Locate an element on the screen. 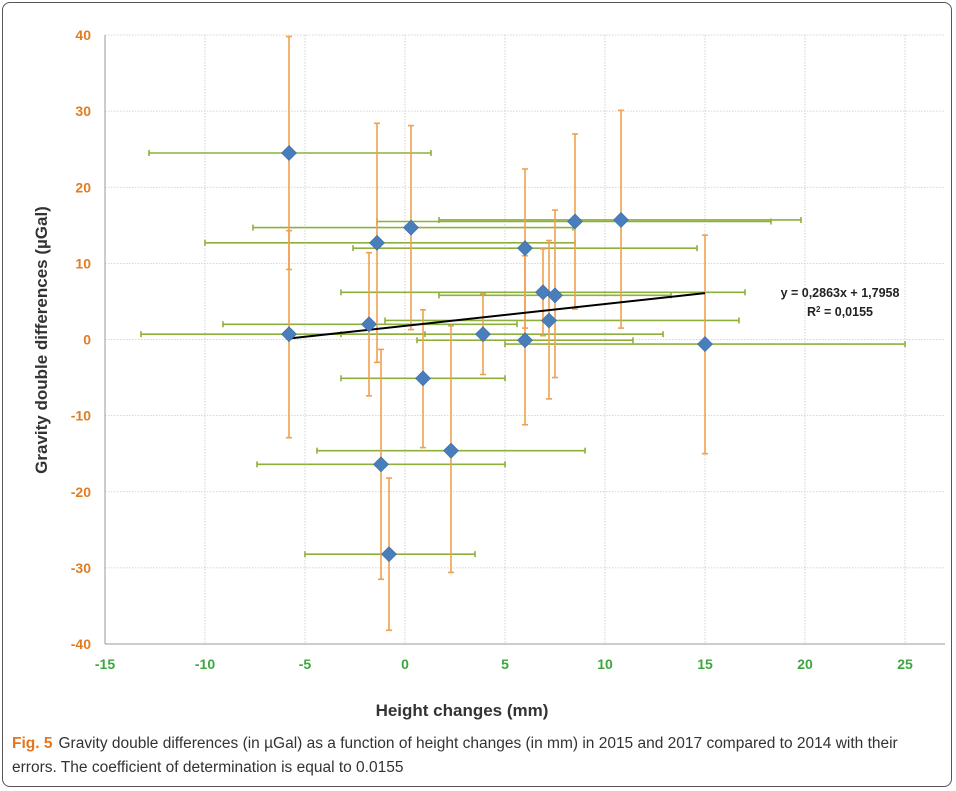 The image size is (956, 791). x-tick-label: 10 is located at coordinates (605, 664).